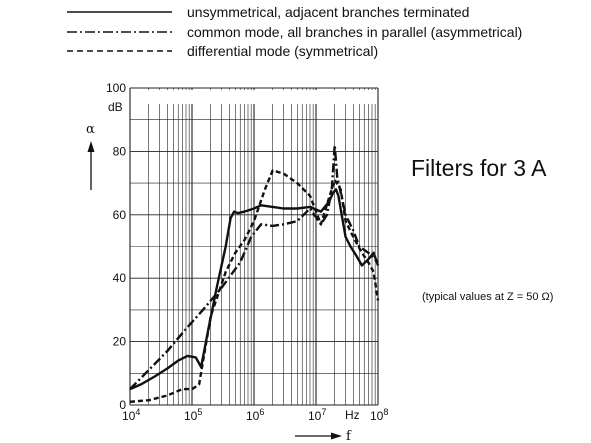  Describe the element at coordinates (91, 165) in the screenshot. I see `y-axis-arrow` at that location.